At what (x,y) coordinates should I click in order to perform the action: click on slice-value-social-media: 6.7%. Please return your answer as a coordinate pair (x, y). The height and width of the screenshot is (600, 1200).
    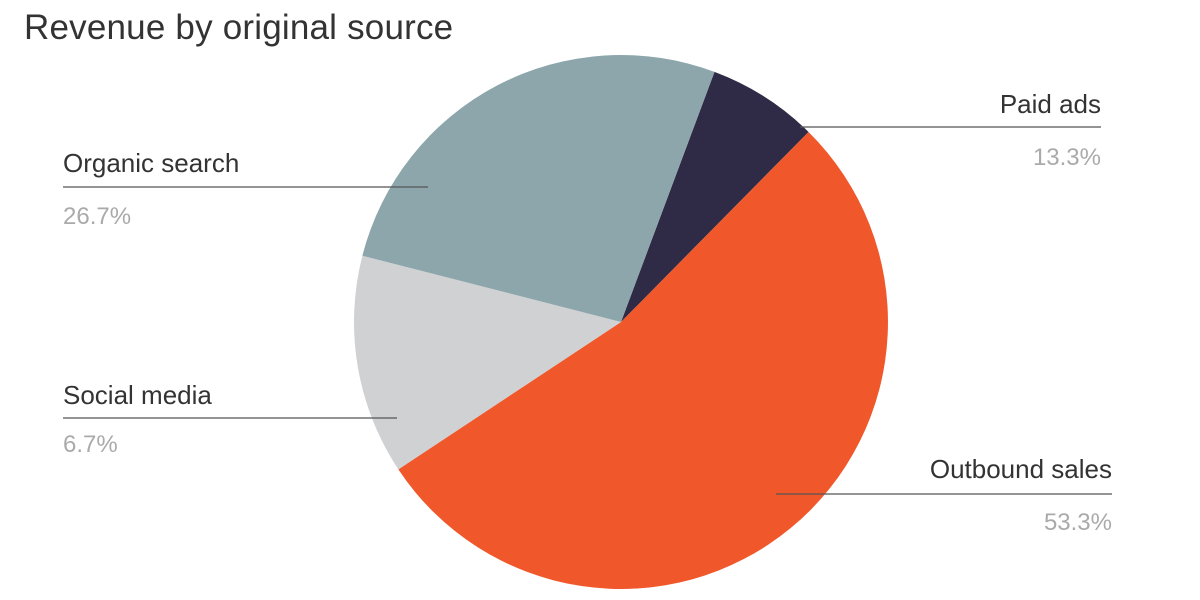
    Looking at the image, I should click on (90, 444).